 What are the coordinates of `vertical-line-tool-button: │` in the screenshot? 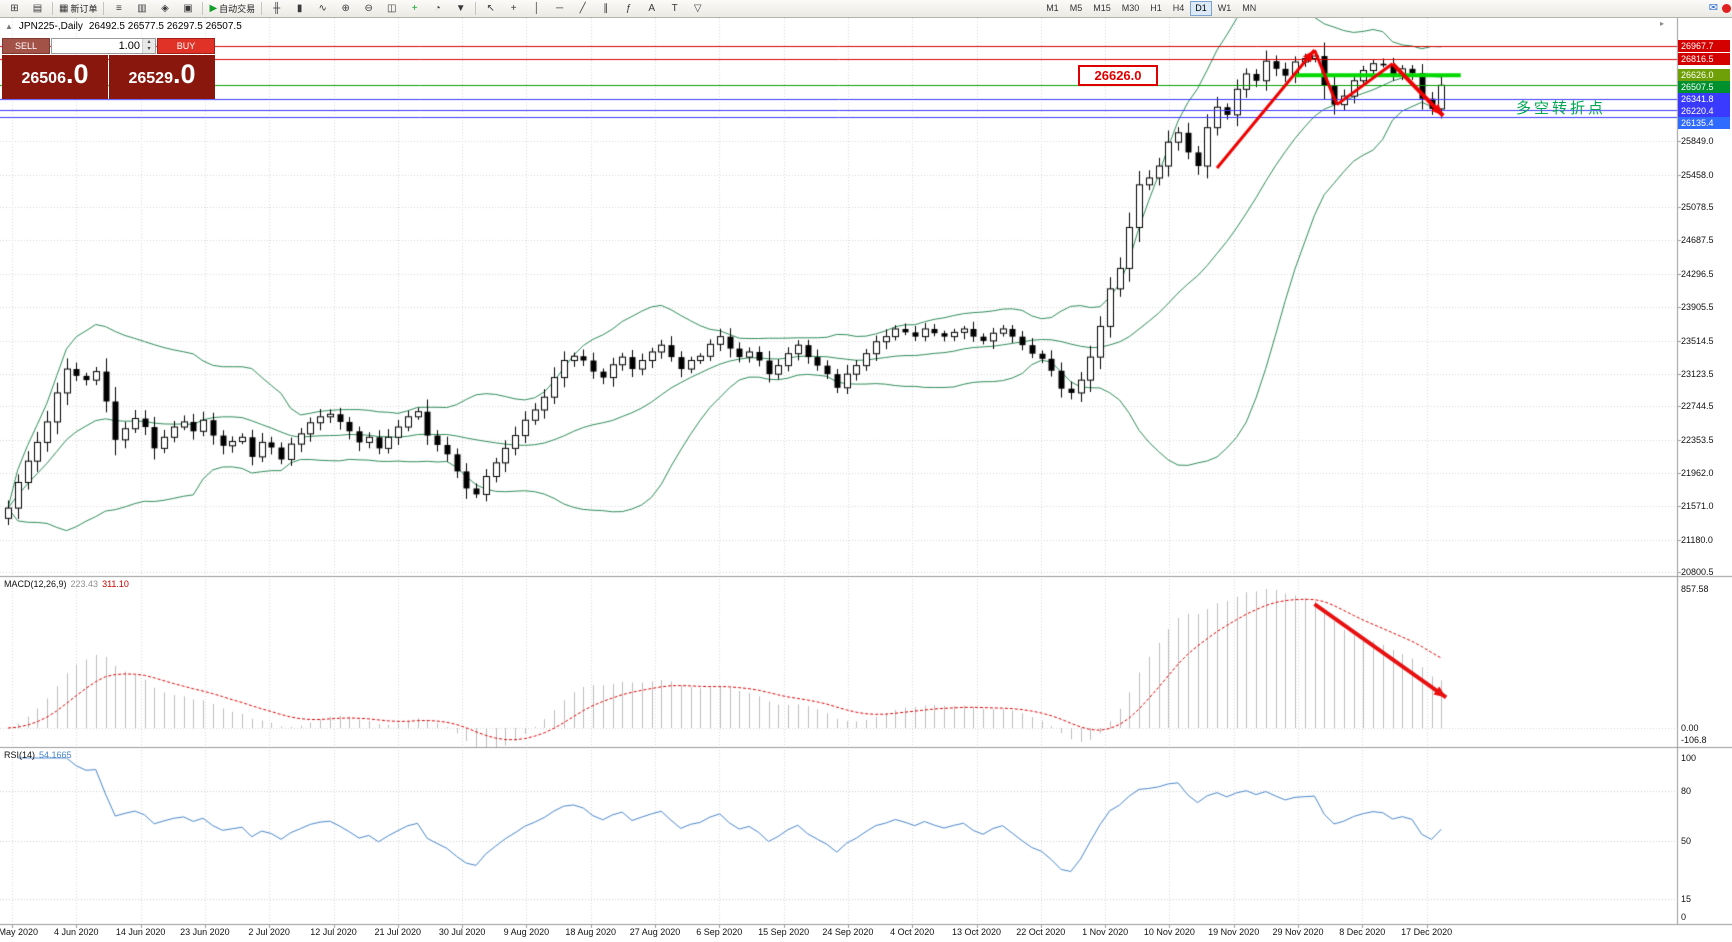 It's located at (536, 8).